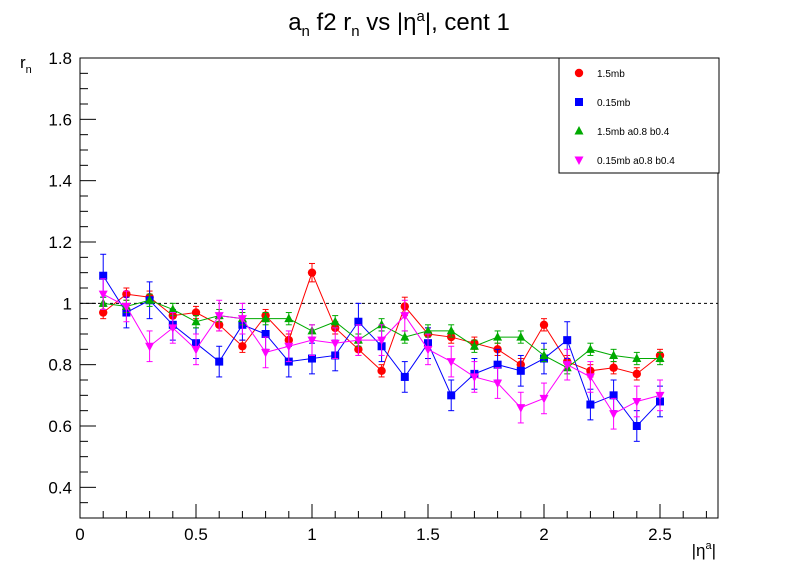 This screenshot has width=798, height=581. Describe the element at coordinates (633, 132) in the screenshot. I see `legend-label: 1.5mb a0.8 b0.4` at that location.